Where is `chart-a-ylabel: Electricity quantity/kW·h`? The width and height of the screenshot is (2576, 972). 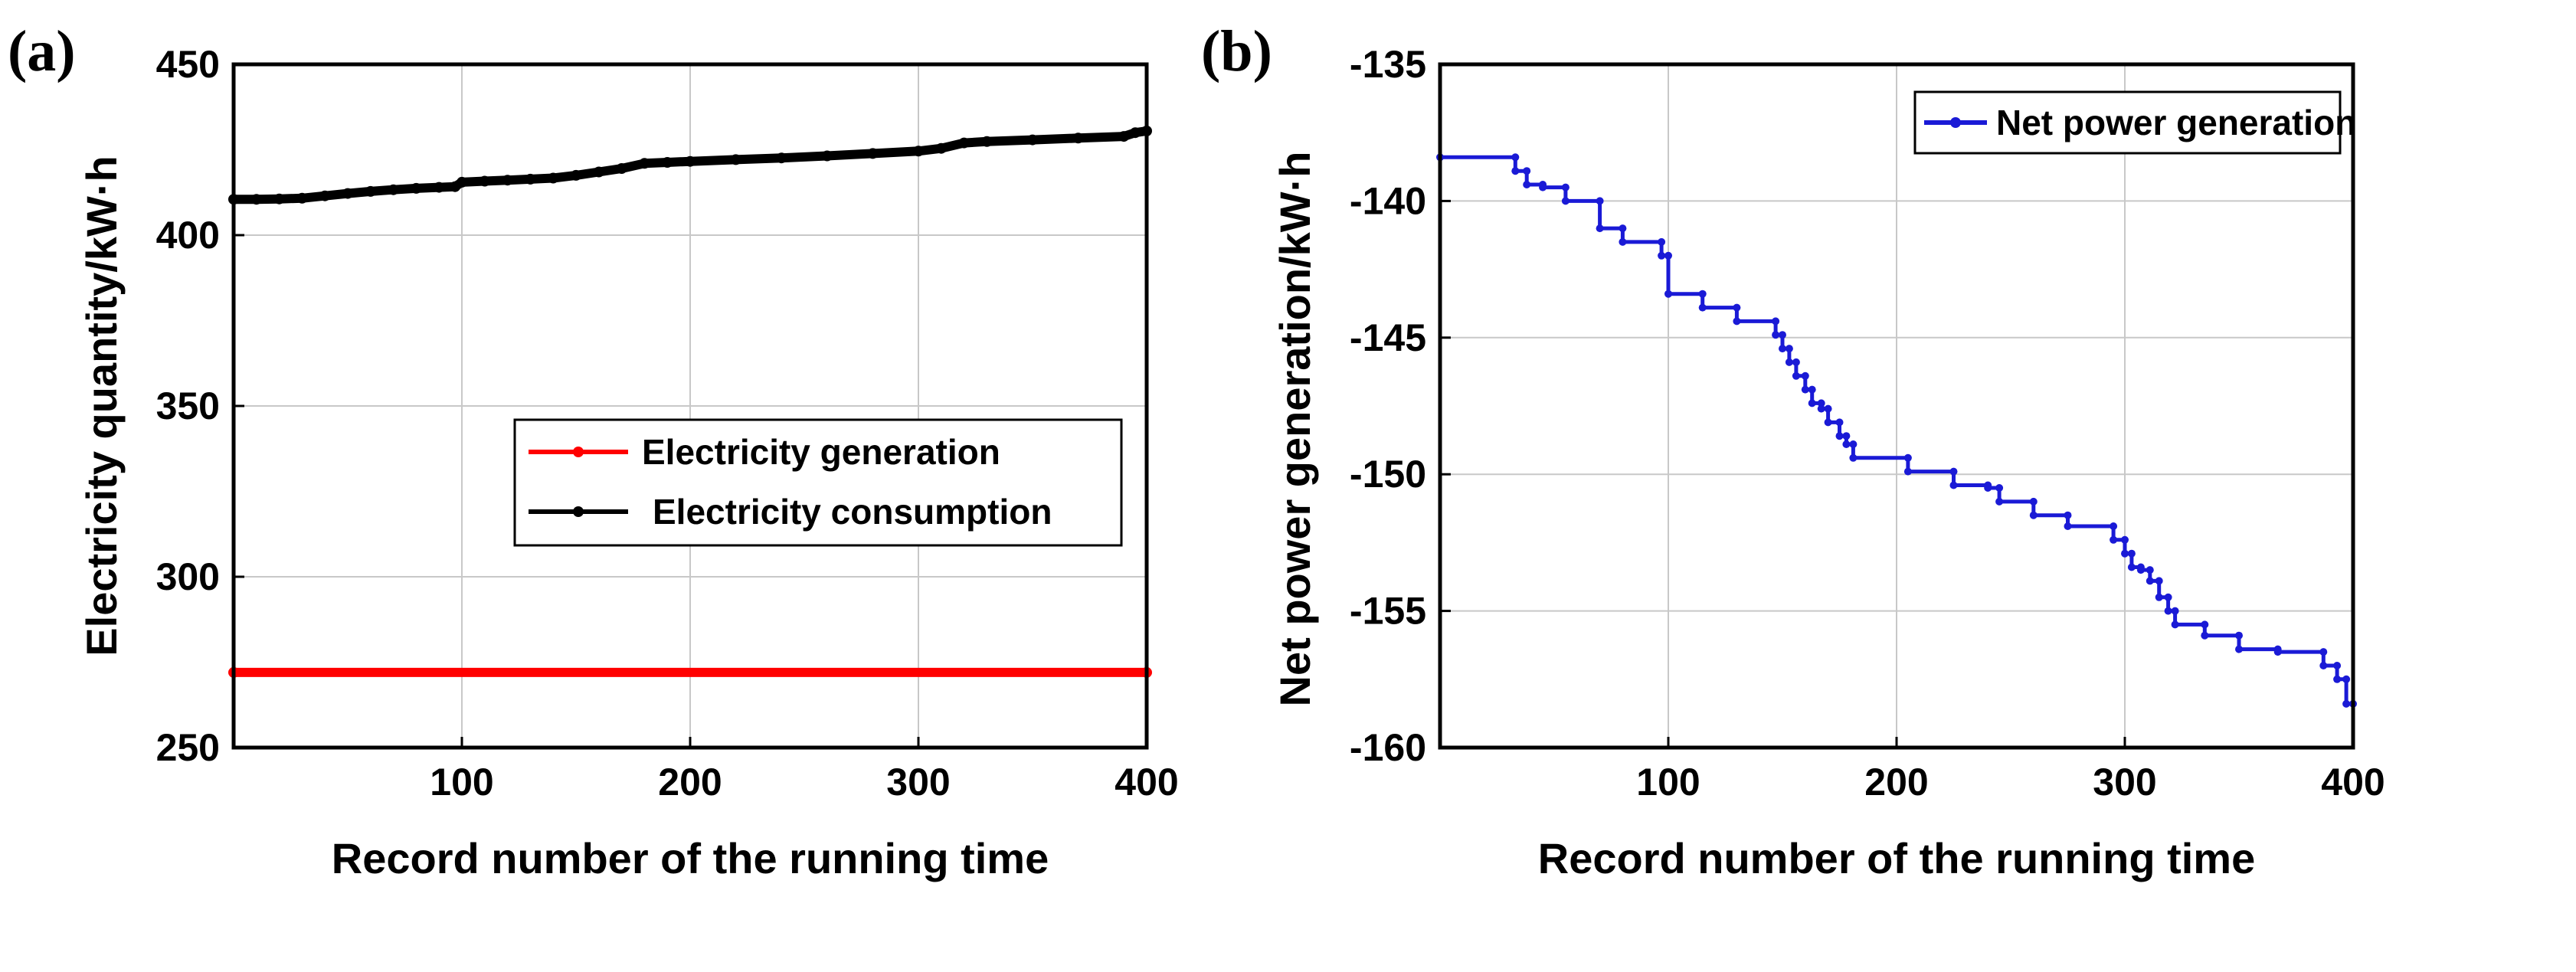 chart-a-ylabel: Electricity quantity/kW·h is located at coordinates (101, 406).